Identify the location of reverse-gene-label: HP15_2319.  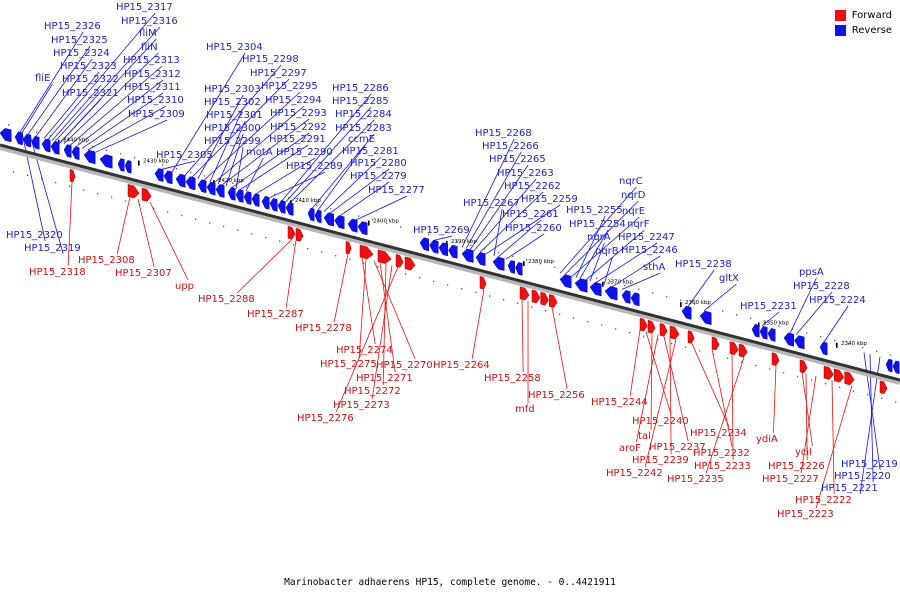
(52, 248).